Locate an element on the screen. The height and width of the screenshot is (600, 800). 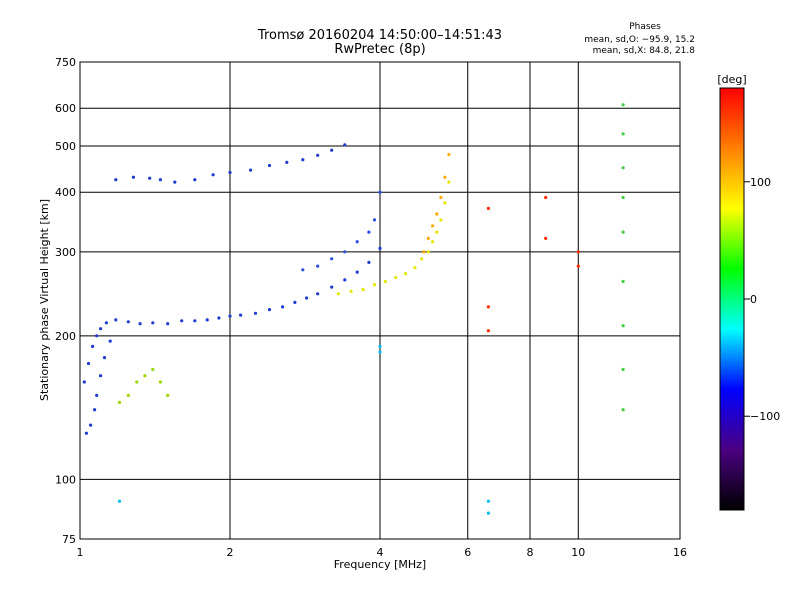
y-tick-label: 200 is located at coordinates (65, 336).